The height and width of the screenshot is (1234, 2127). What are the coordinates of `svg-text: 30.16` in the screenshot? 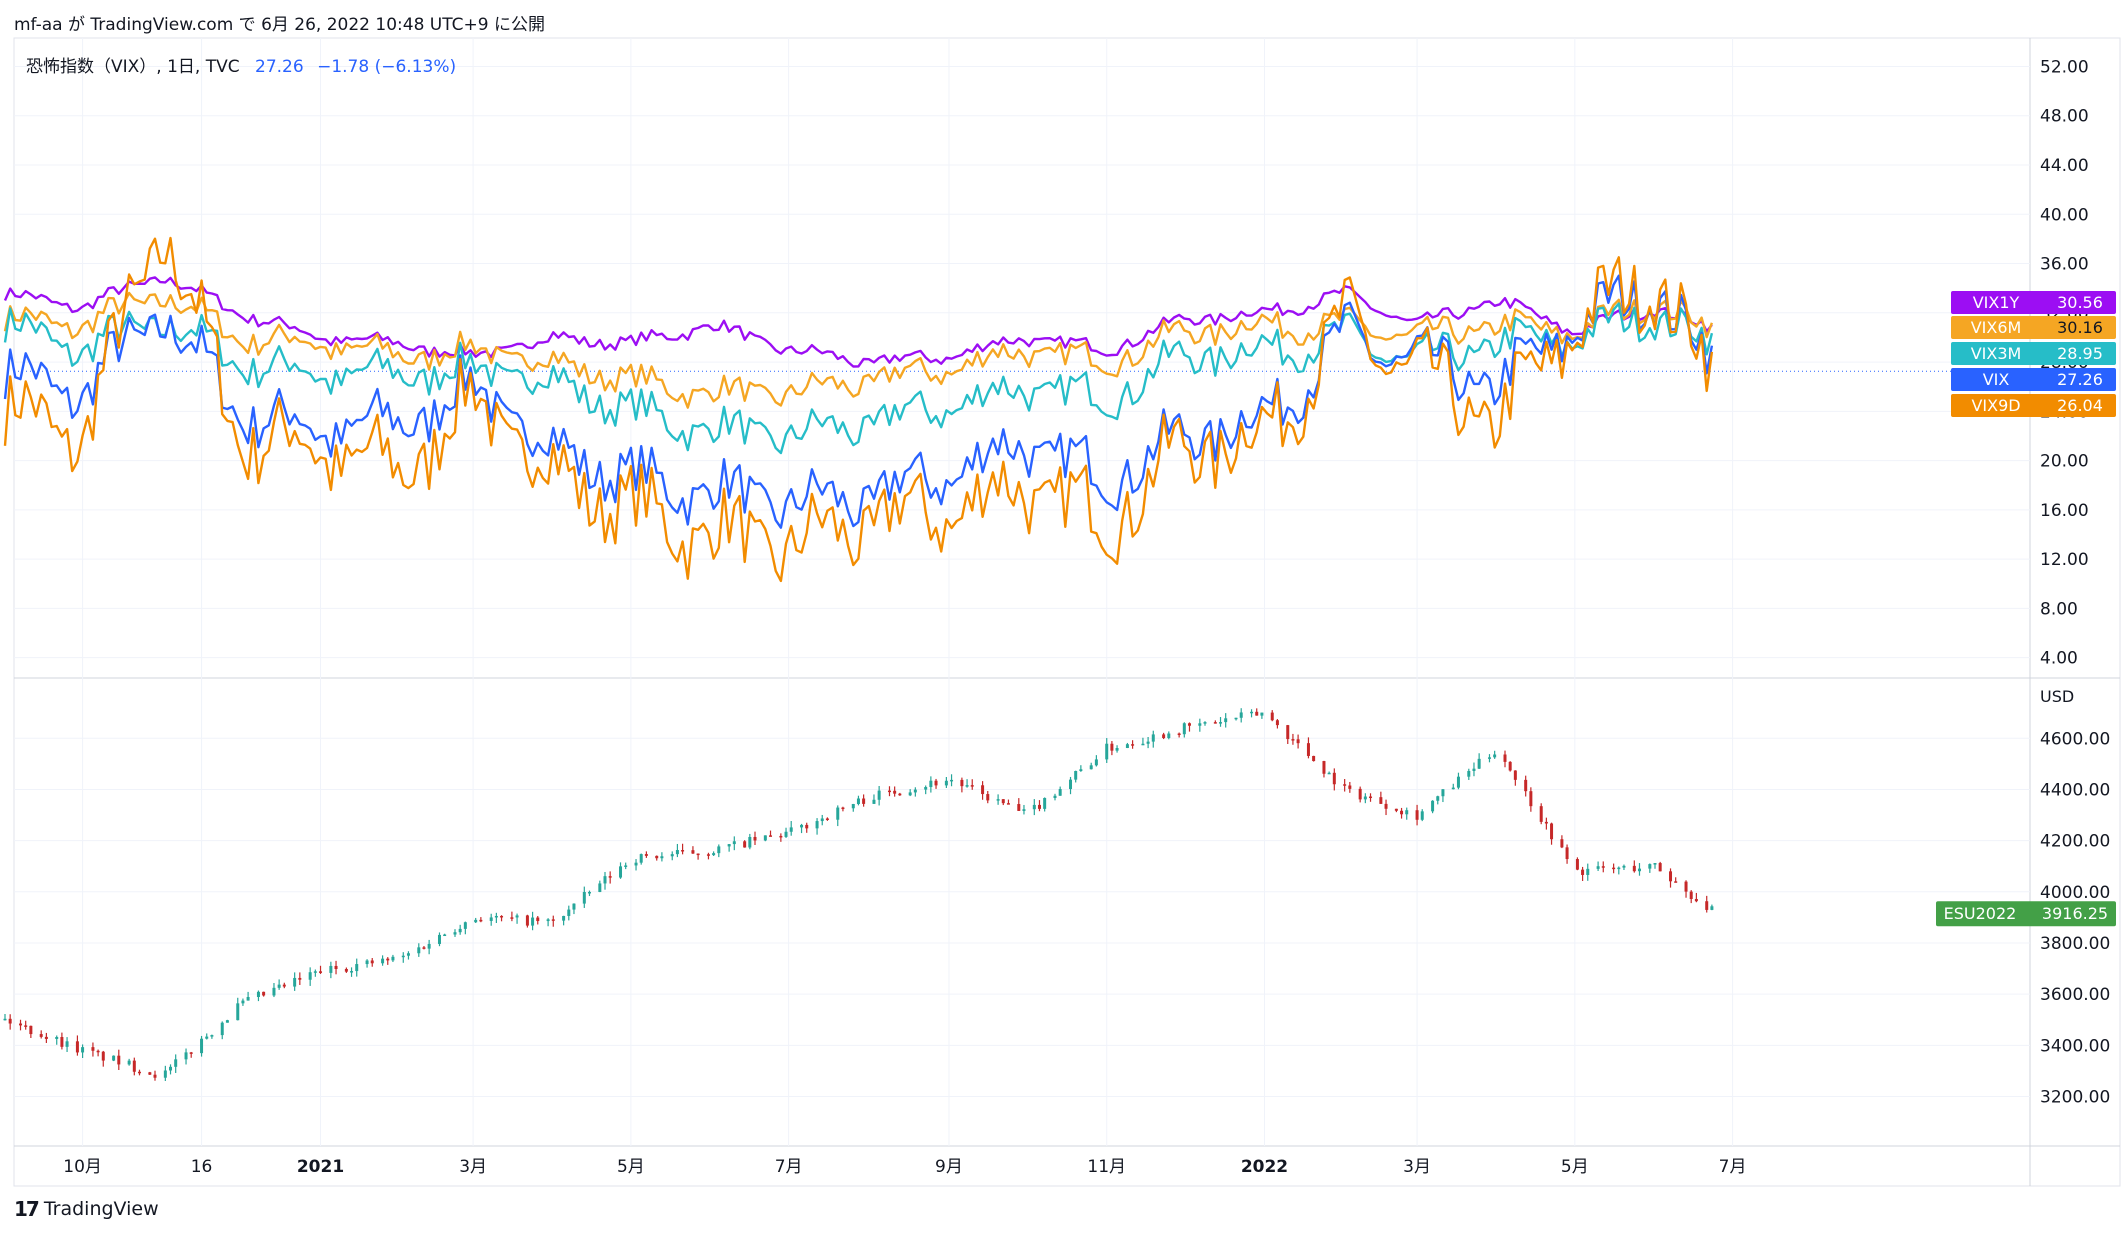 It's located at (2080, 327).